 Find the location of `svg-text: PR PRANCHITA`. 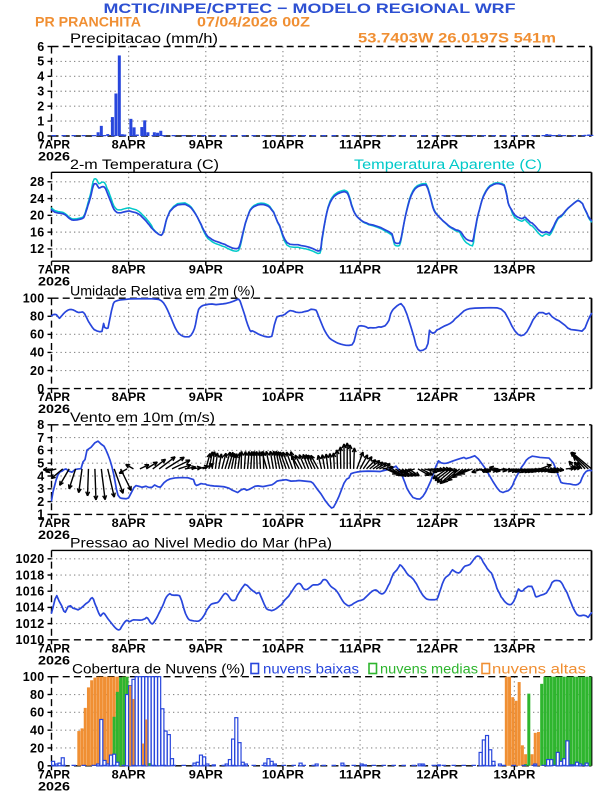

svg-text: PR PRANCHITA is located at coordinates (88, 22).